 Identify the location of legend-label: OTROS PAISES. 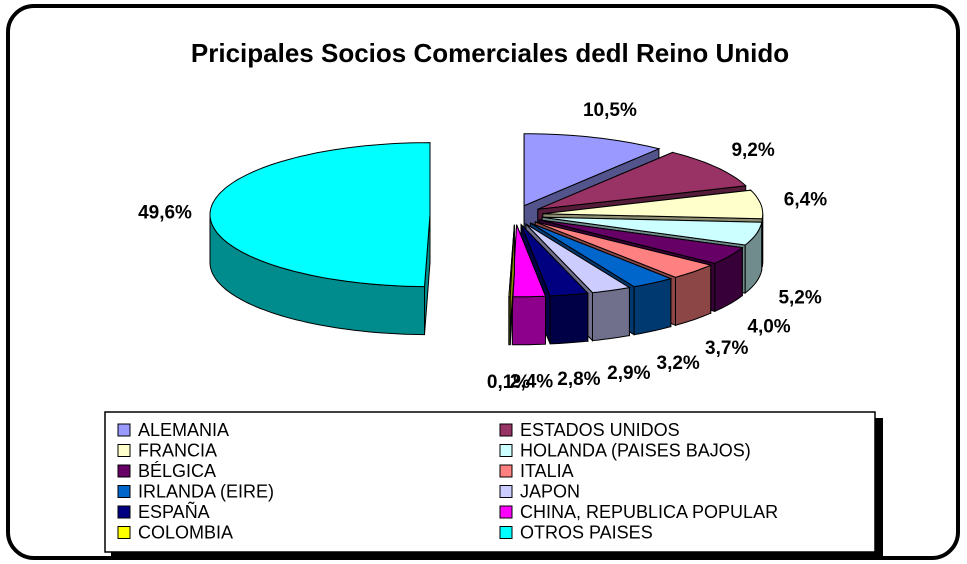
(586, 532).